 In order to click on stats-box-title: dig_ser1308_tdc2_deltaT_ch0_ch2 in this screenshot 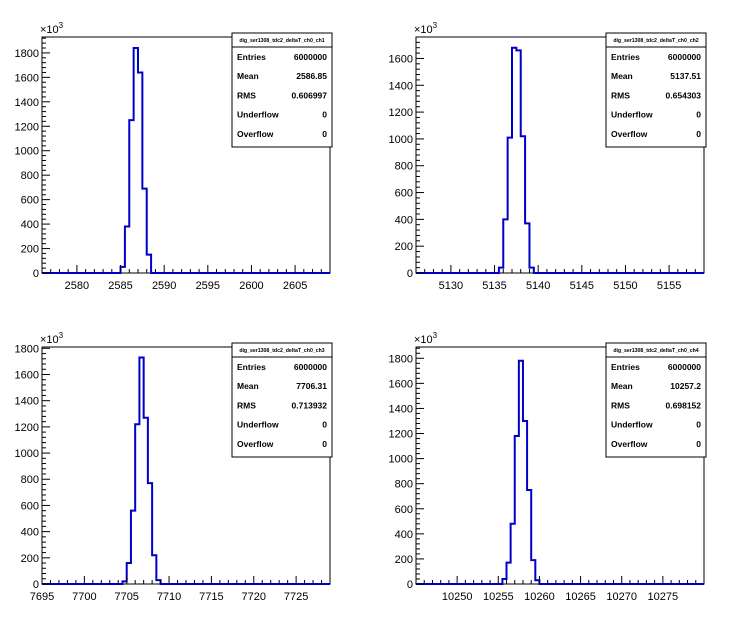, I will do `click(655, 41)`.